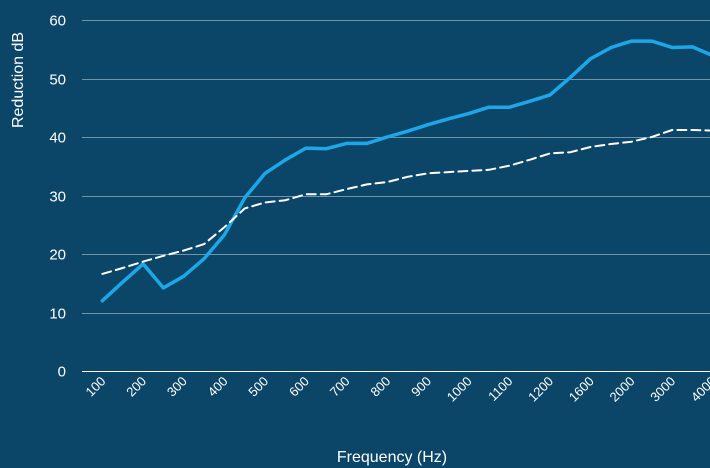 This screenshot has height=468, width=710. I want to click on x-tick-label: 4000, so click(699, 389).